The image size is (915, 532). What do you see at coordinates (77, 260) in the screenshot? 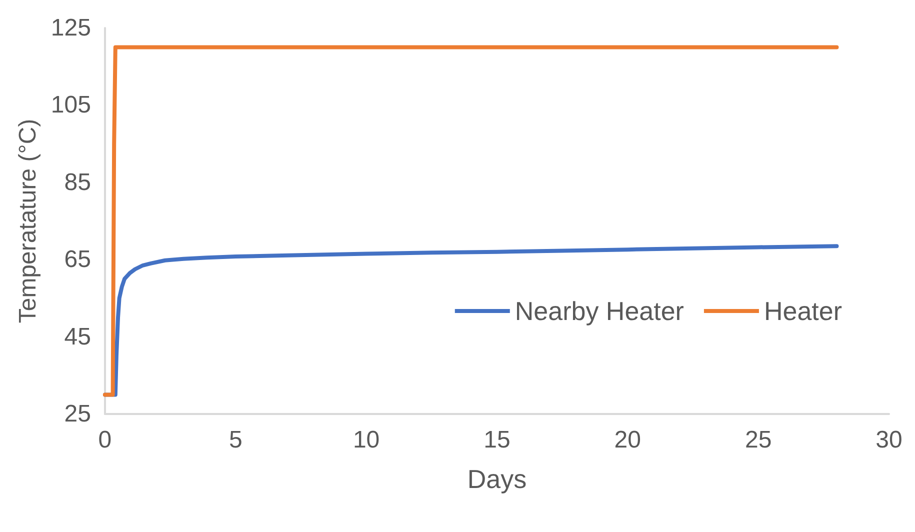
I see `y-tick-label: 65` at bounding box center [77, 260].